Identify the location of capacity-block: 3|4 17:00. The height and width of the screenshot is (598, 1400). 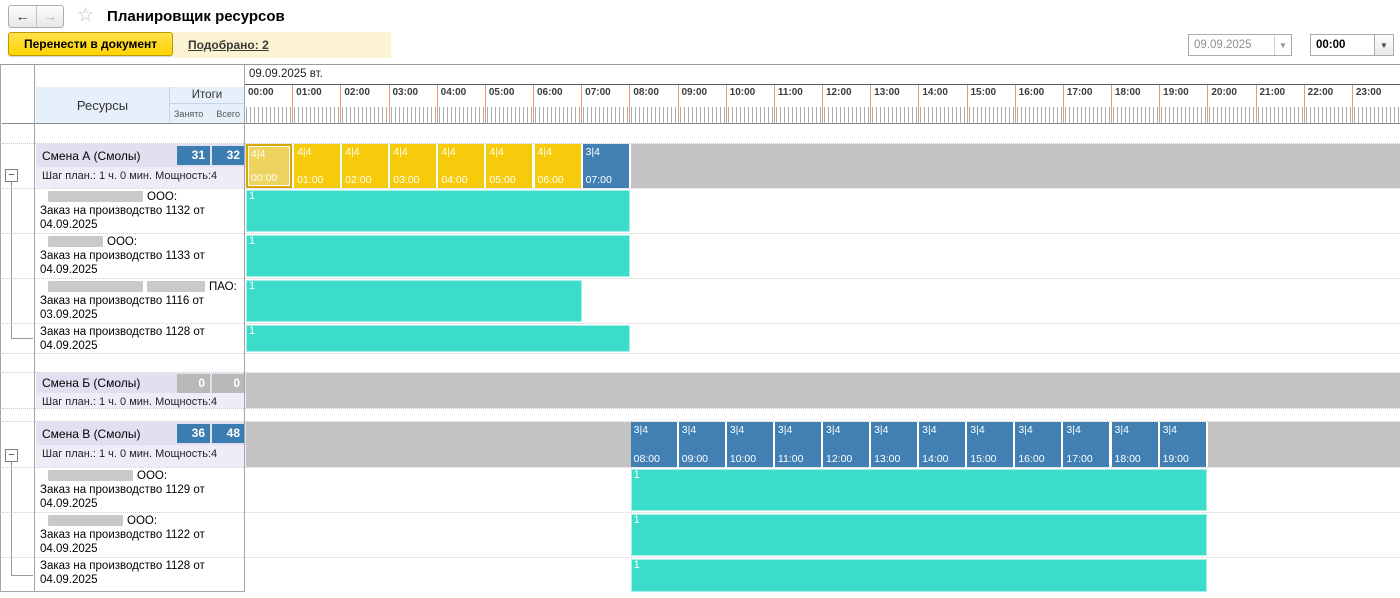
(1086, 444).